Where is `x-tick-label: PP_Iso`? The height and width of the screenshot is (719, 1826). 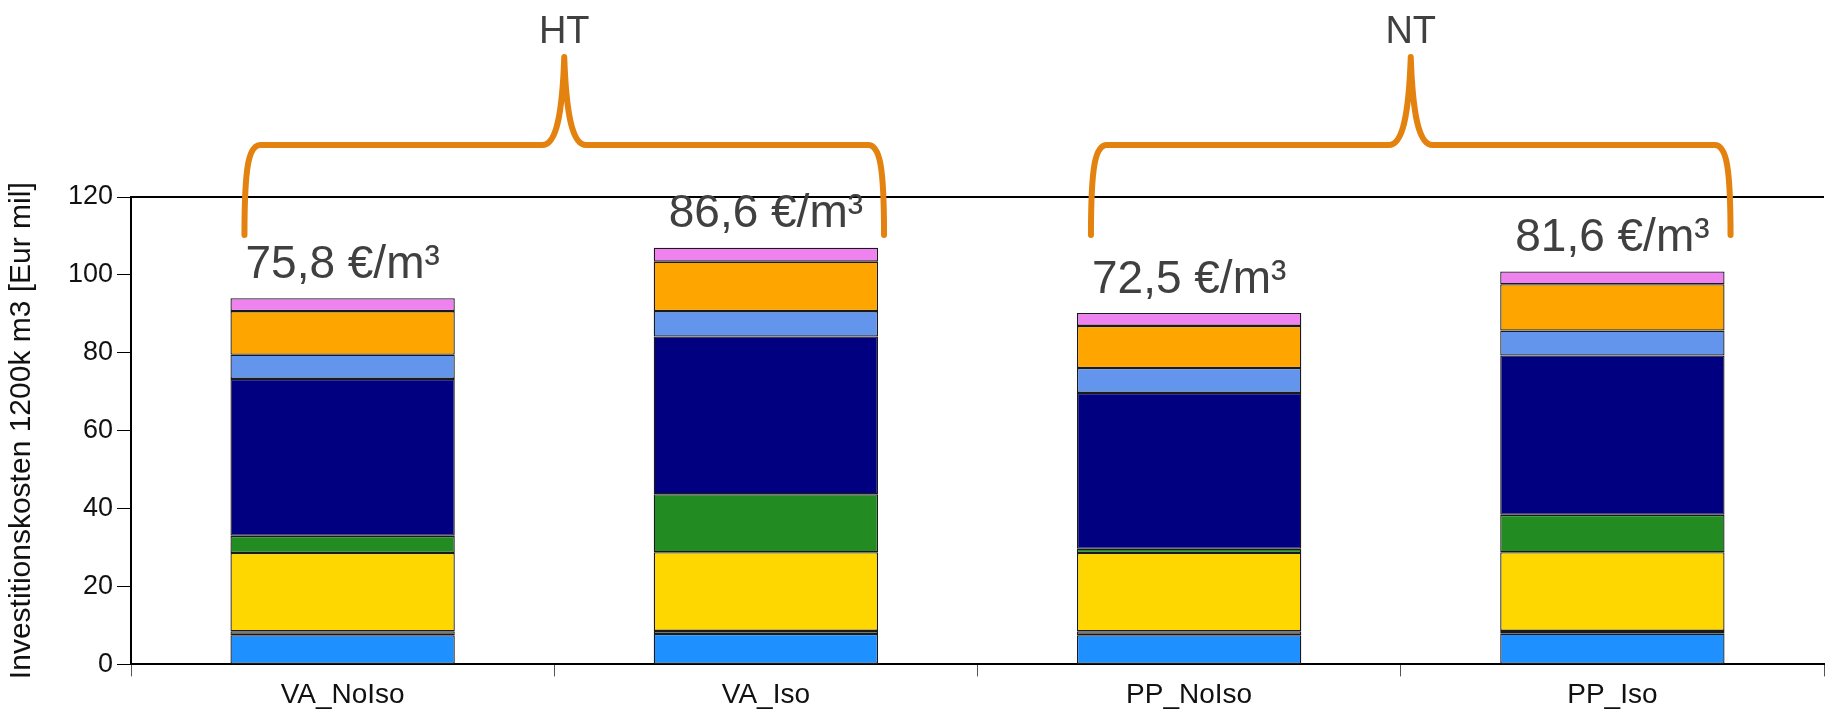
x-tick-label: PP_Iso is located at coordinates (1612, 693).